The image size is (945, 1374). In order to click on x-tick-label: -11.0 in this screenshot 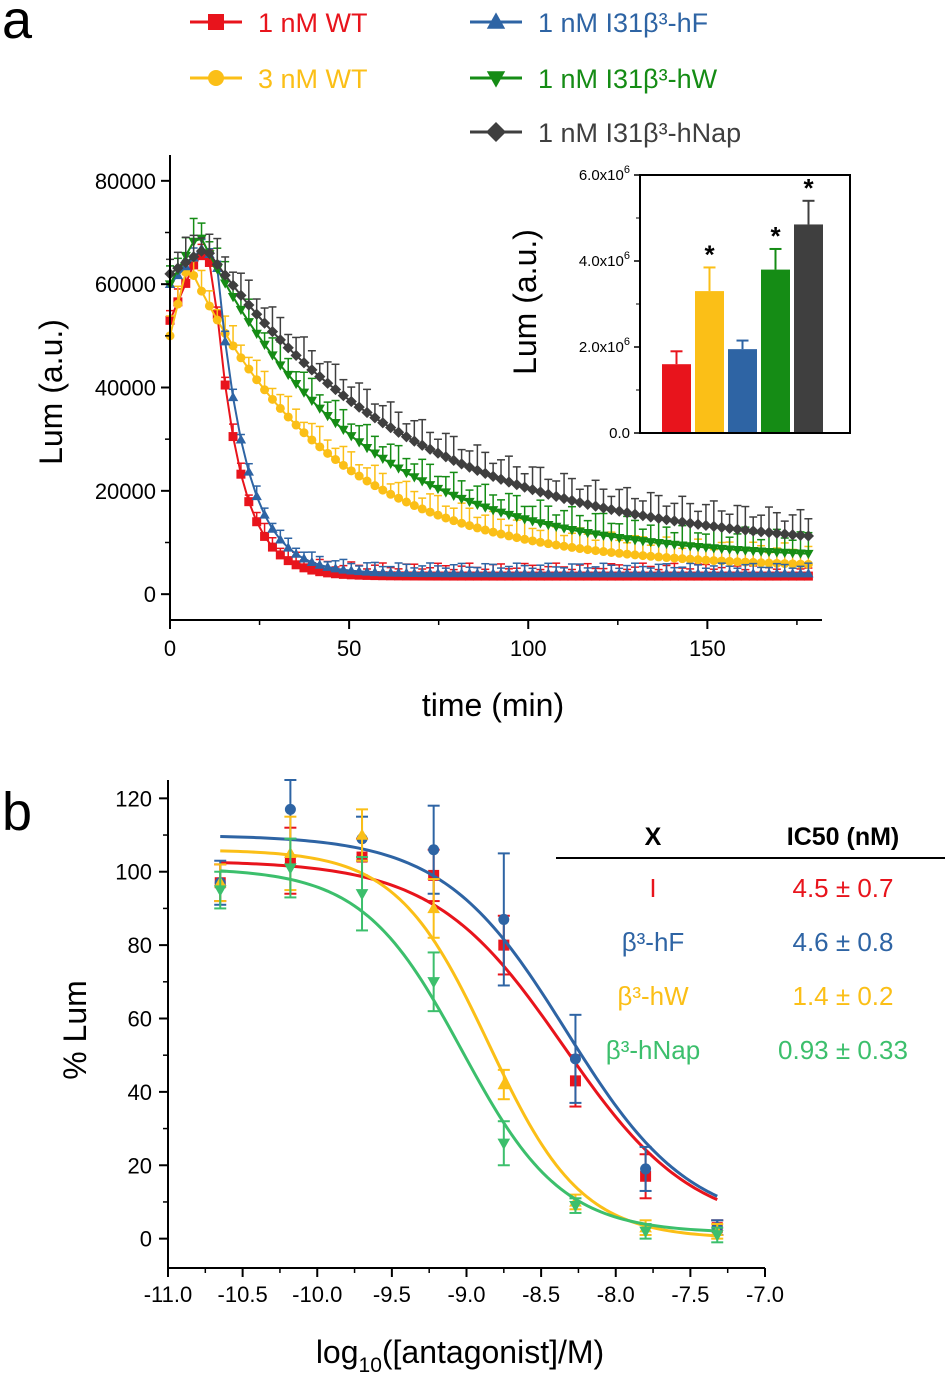, I will do `click(168, 1294)`.